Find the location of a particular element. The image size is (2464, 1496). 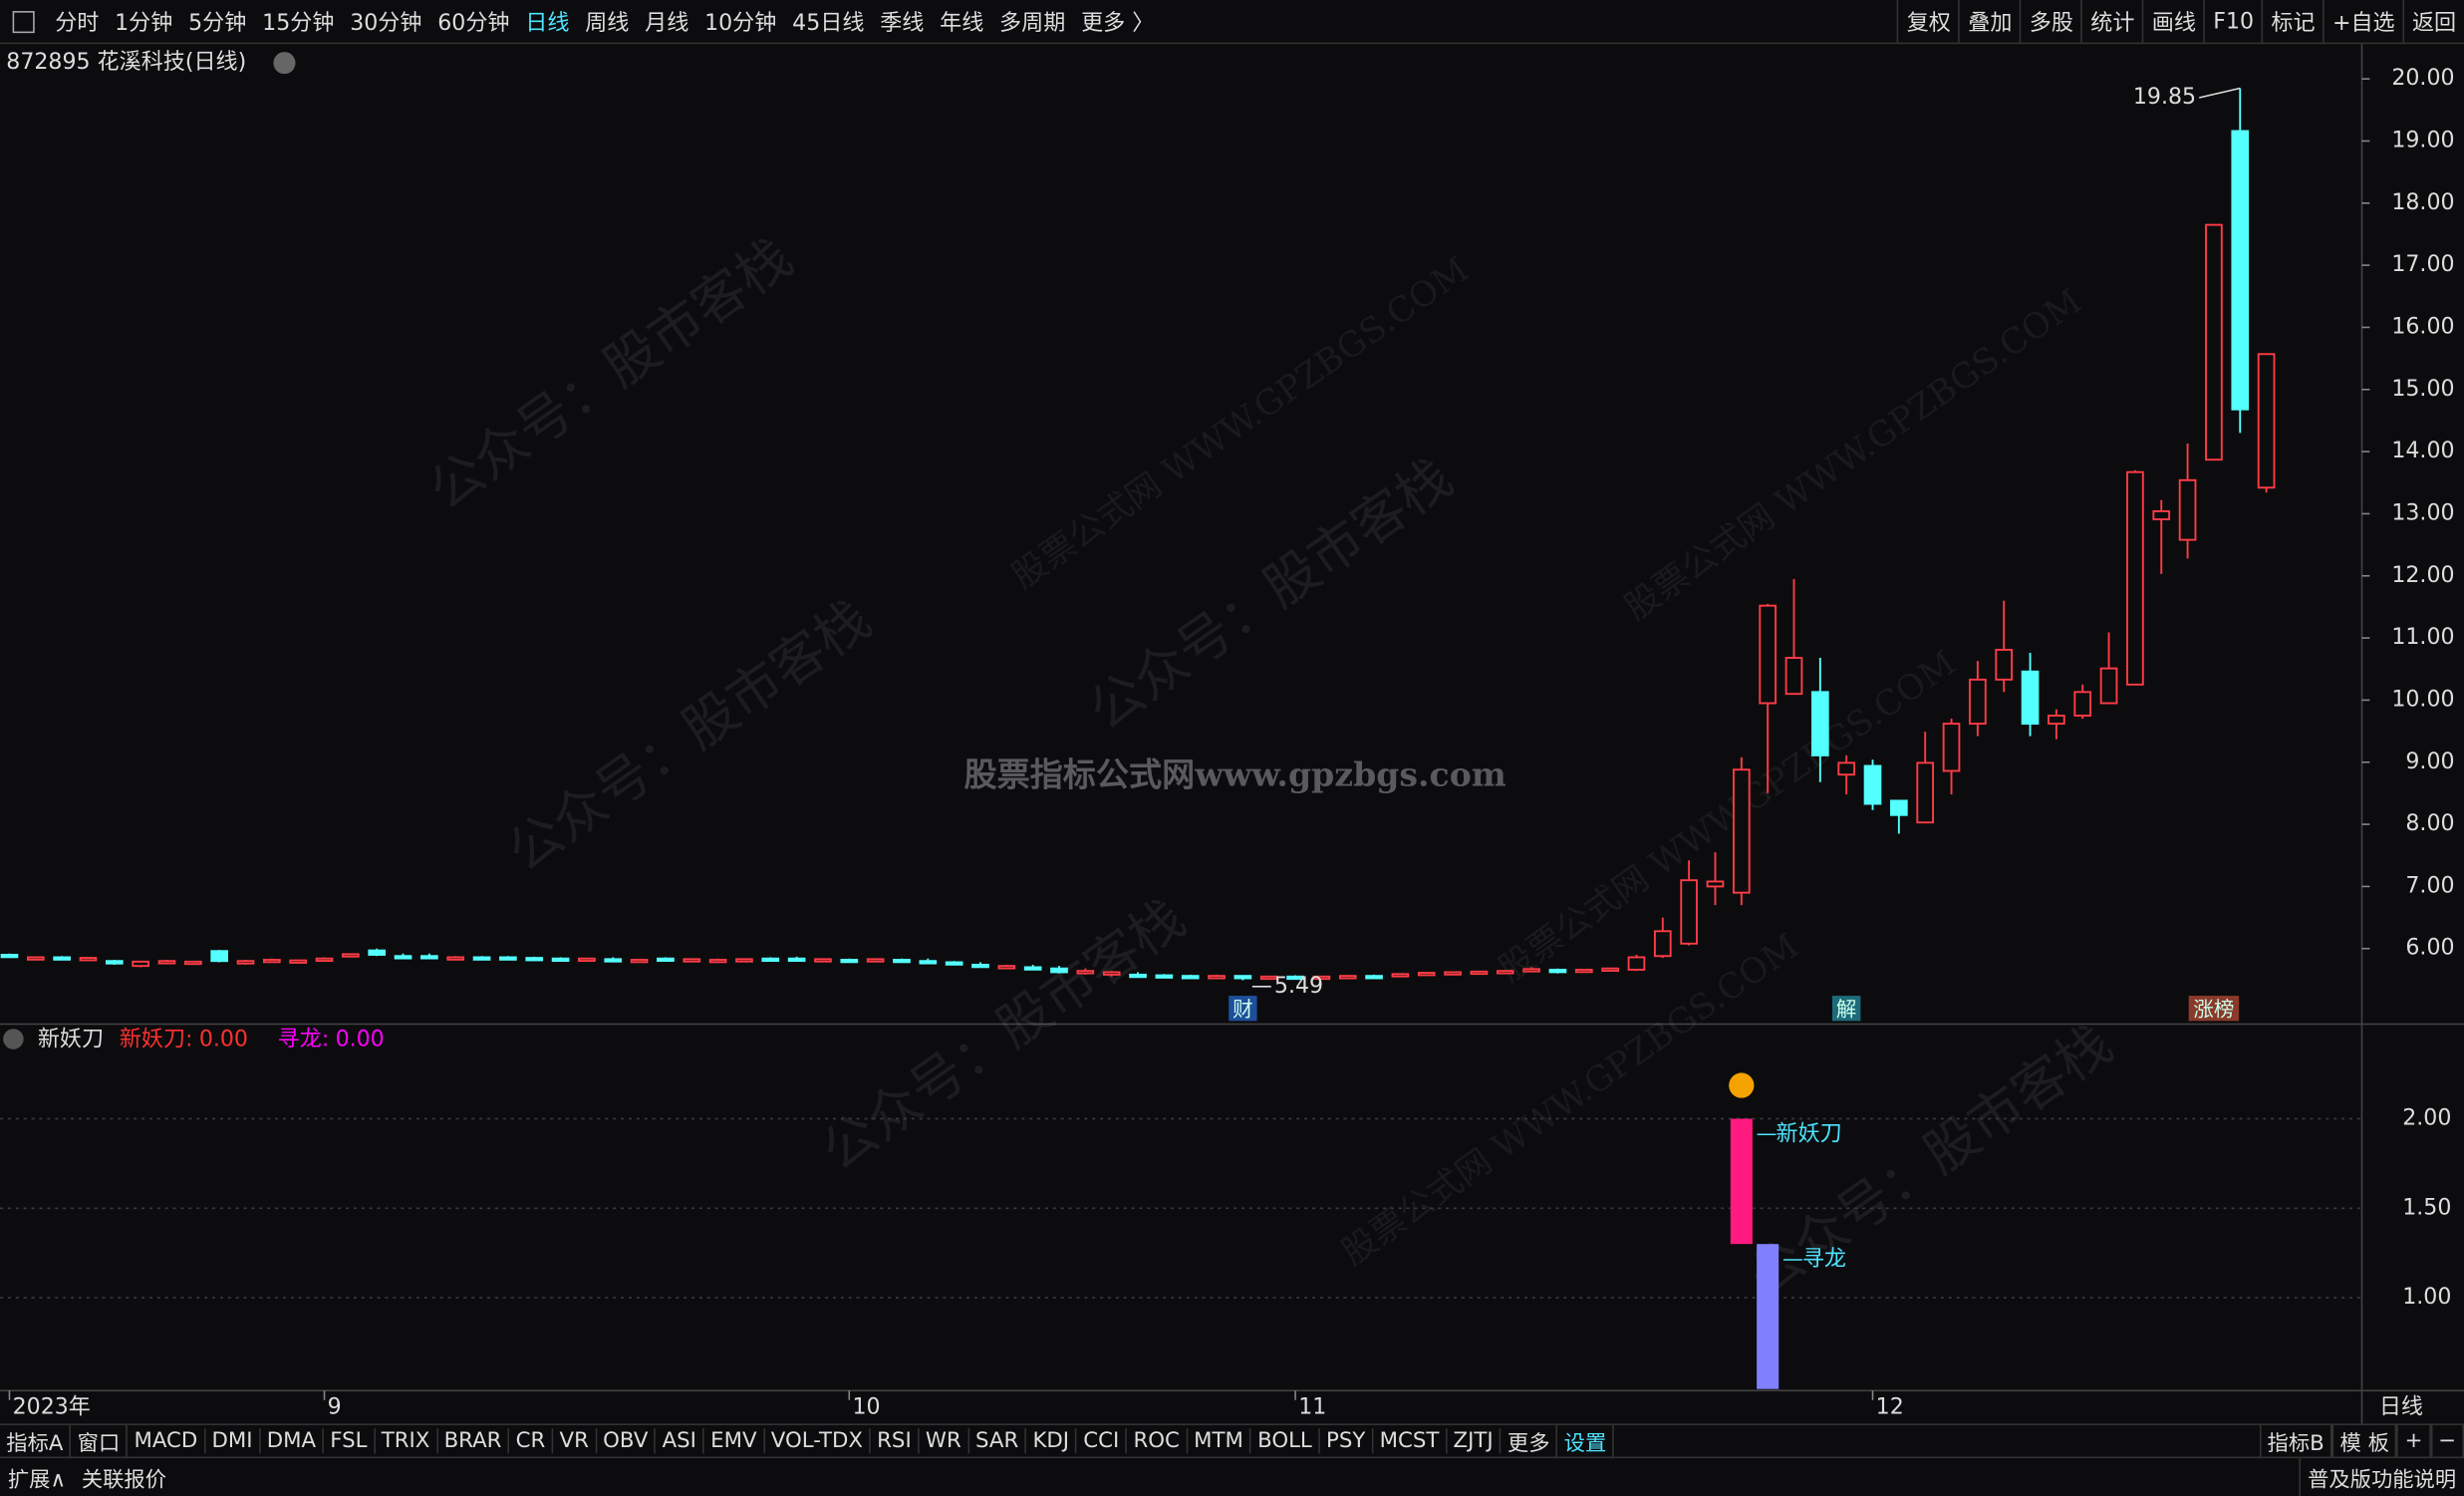

tab-group: 指标B 模 板 + − is located at coordinates (2361, 1441).